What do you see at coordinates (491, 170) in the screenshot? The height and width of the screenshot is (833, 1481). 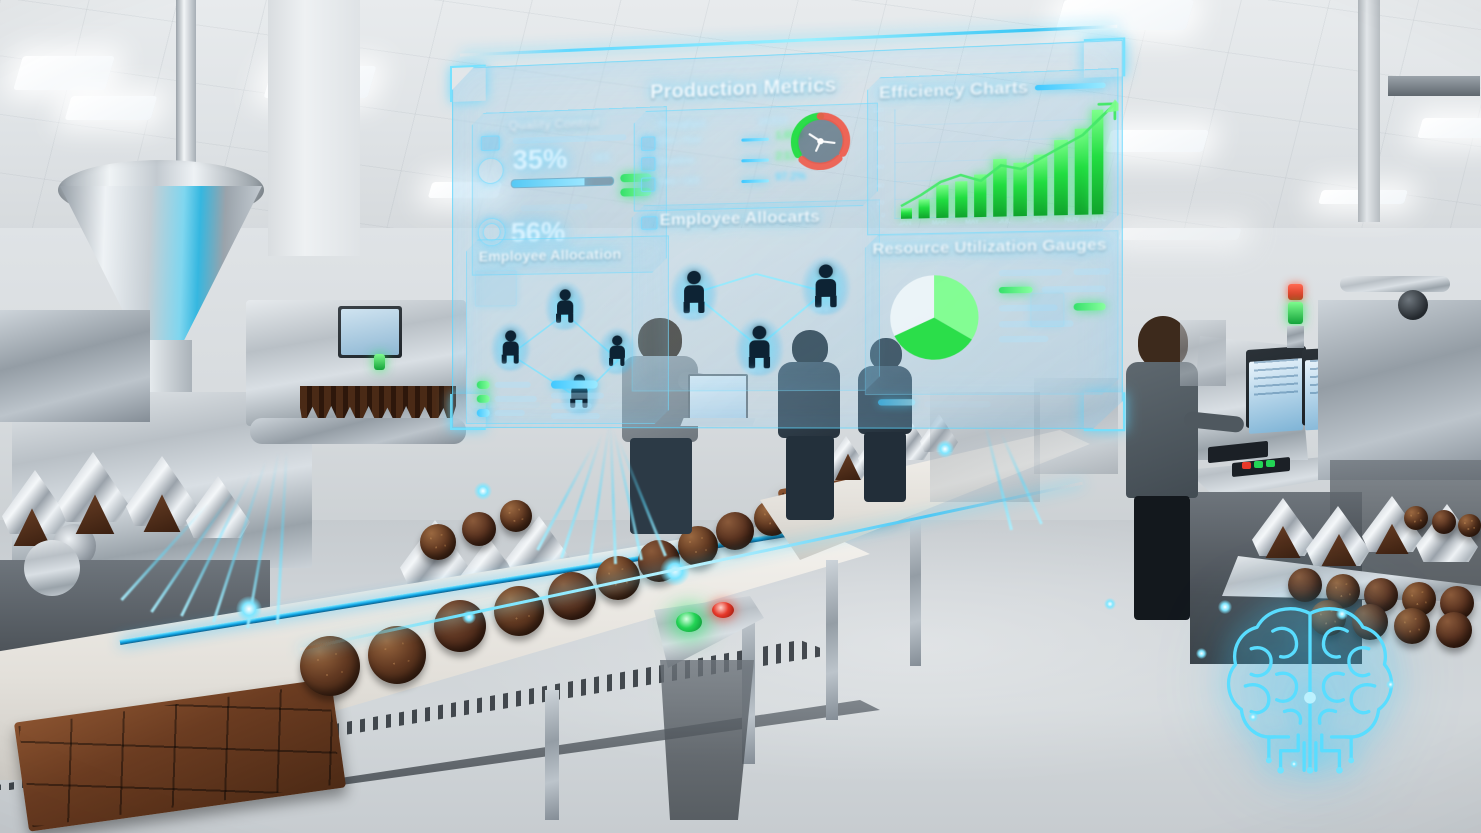 I see `metric-ring-icon` at bounding box center [491, 170].